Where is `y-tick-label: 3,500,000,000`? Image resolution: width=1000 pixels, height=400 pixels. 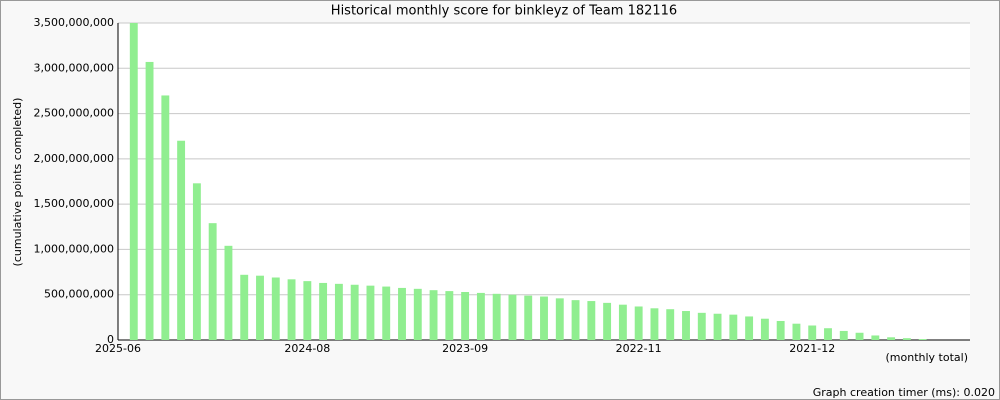
y-tick-label: 3,500,000,000 is located at coordinates (74, 22).